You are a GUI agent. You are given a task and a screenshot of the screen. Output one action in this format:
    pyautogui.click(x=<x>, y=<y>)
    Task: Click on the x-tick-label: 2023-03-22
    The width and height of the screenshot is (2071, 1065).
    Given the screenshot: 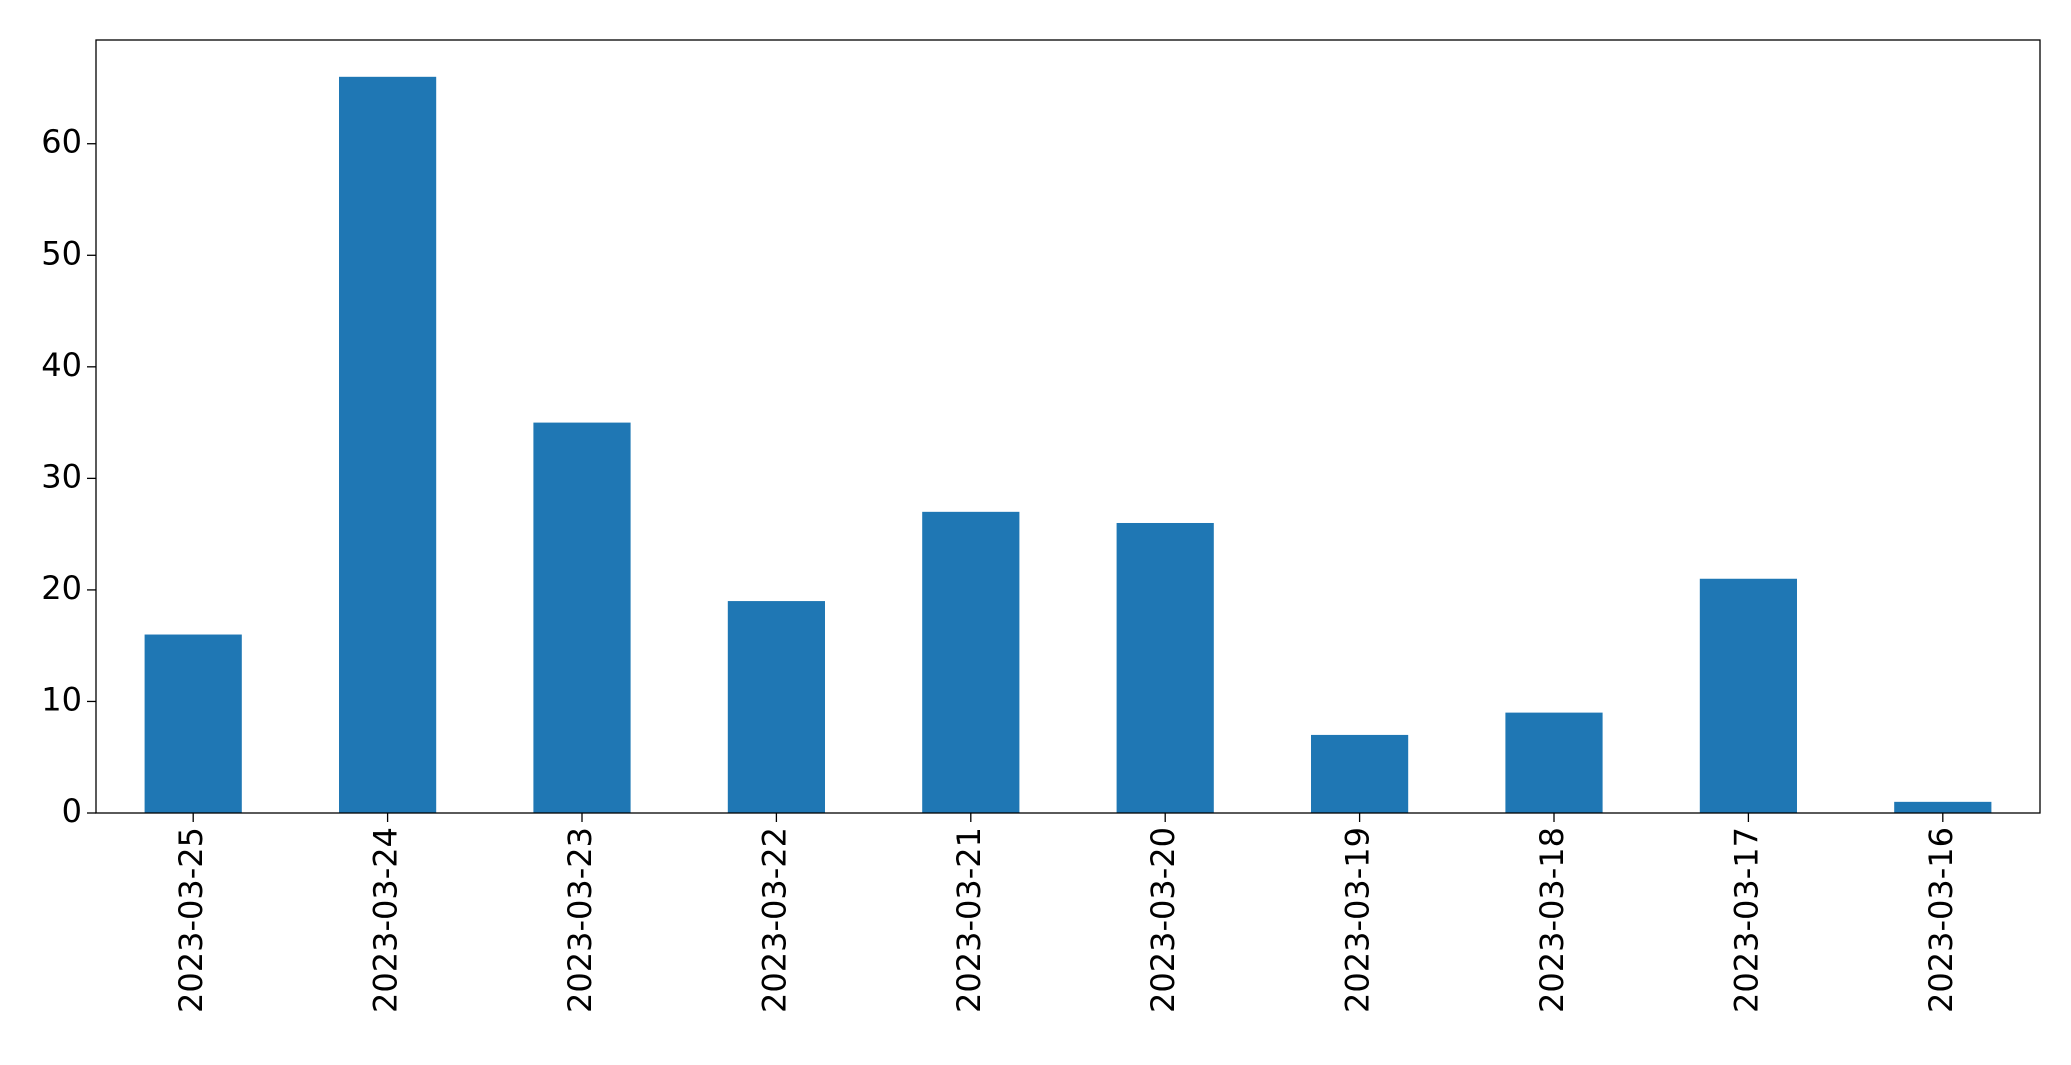 What is the action you would take?
    pyautogui.click(x=774, y=920)
    